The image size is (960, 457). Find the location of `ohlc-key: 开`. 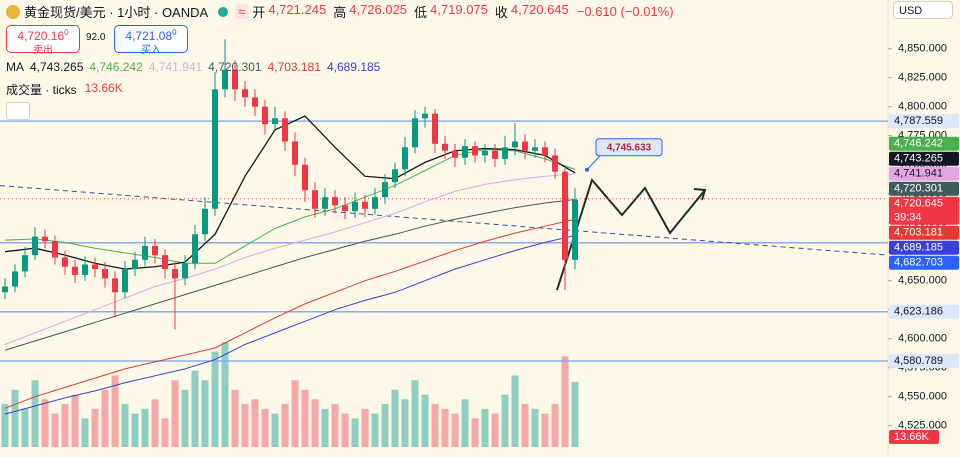

ohlc-key: 开 is located at coordinates (259, 12).